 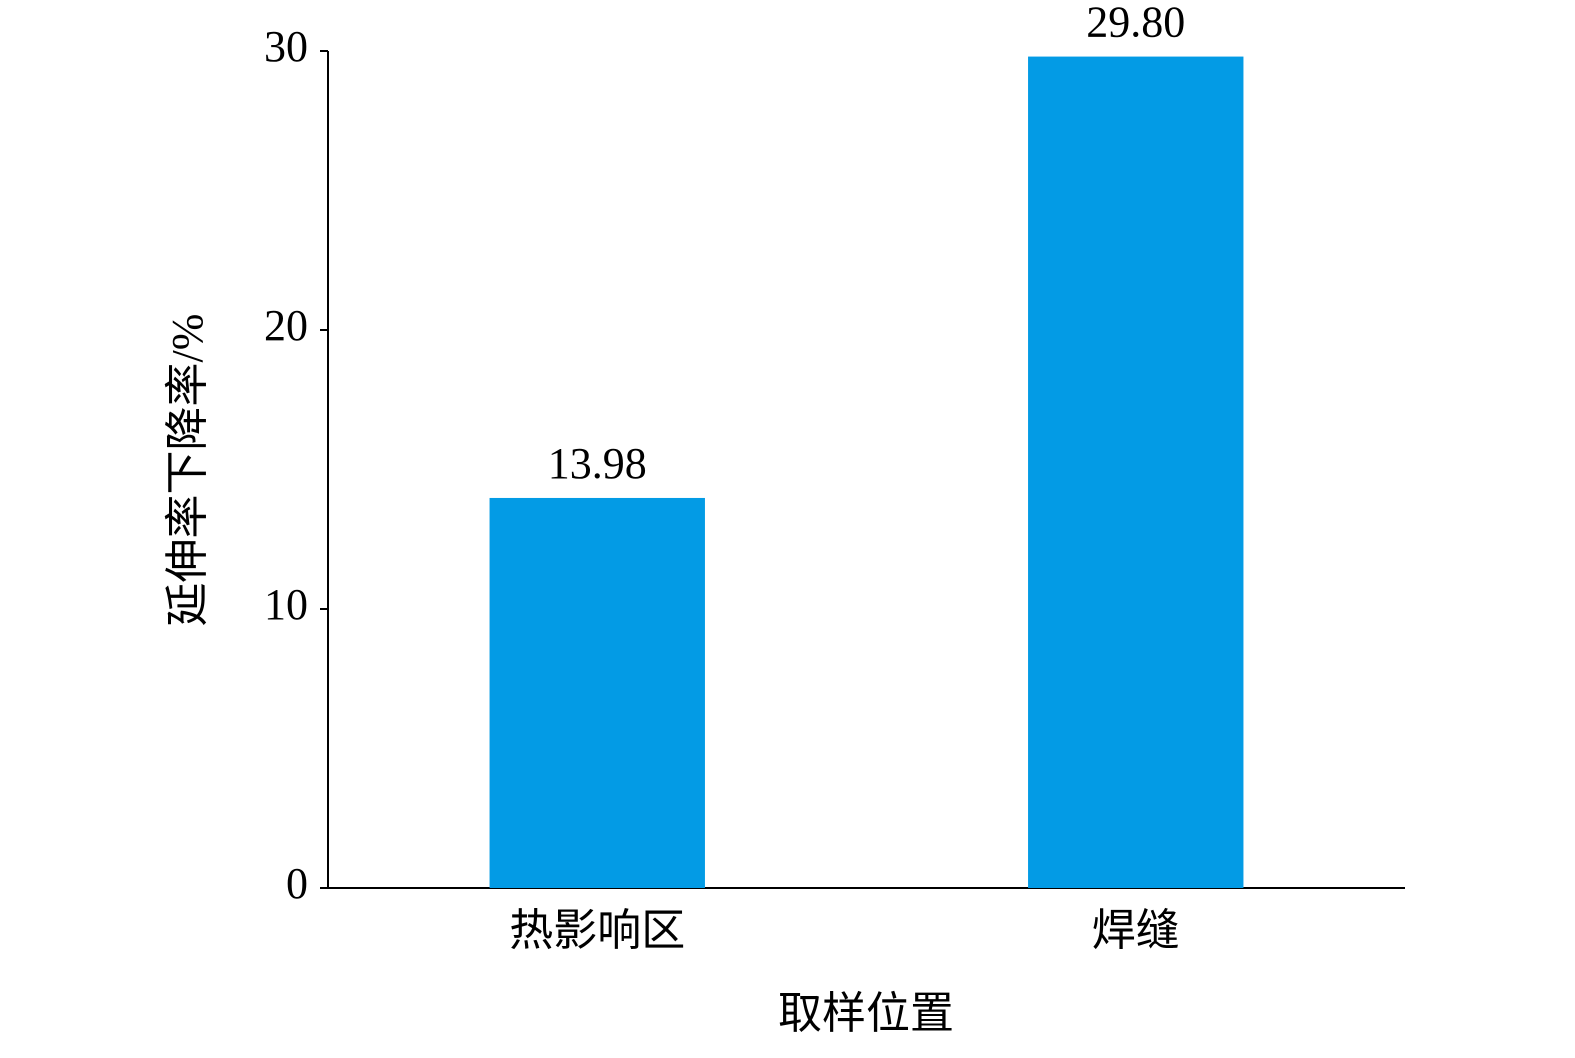 What do you see at coordinates (866, 1013) in the screenshot?
I see `x-axis-label: 取样位置` at bounding box center [866, 1013].